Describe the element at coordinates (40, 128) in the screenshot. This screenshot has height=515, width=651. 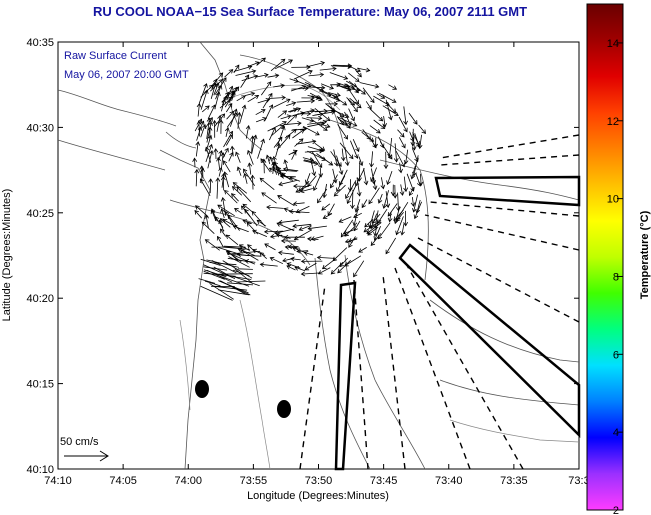
I see `y-tick-label: 40:30` at that location.